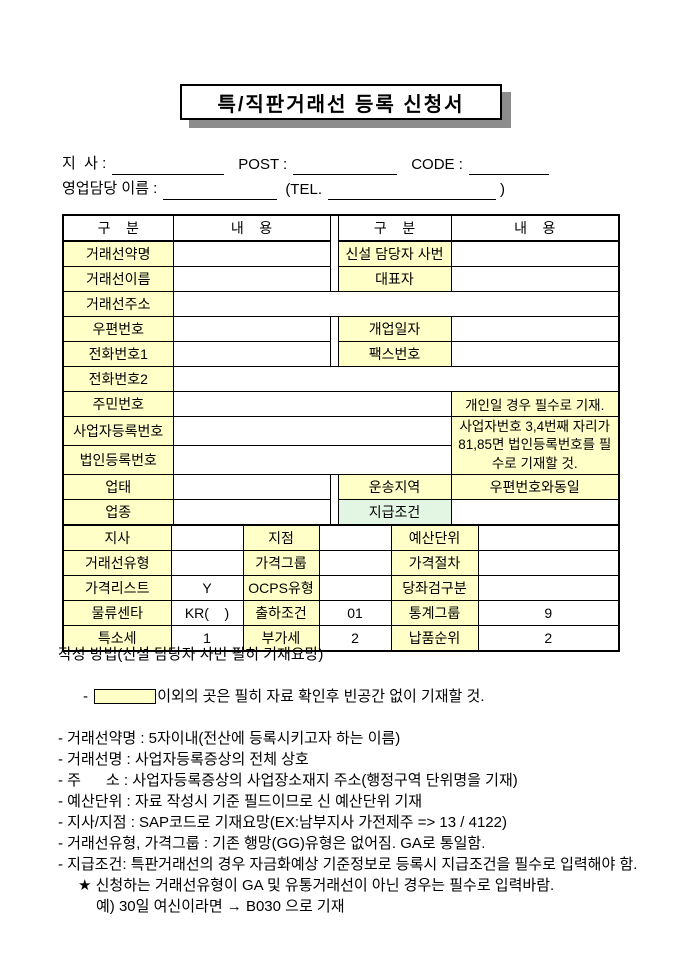 The image size is (680, 962). I want to click on zip-code-value, so click(251, 329).